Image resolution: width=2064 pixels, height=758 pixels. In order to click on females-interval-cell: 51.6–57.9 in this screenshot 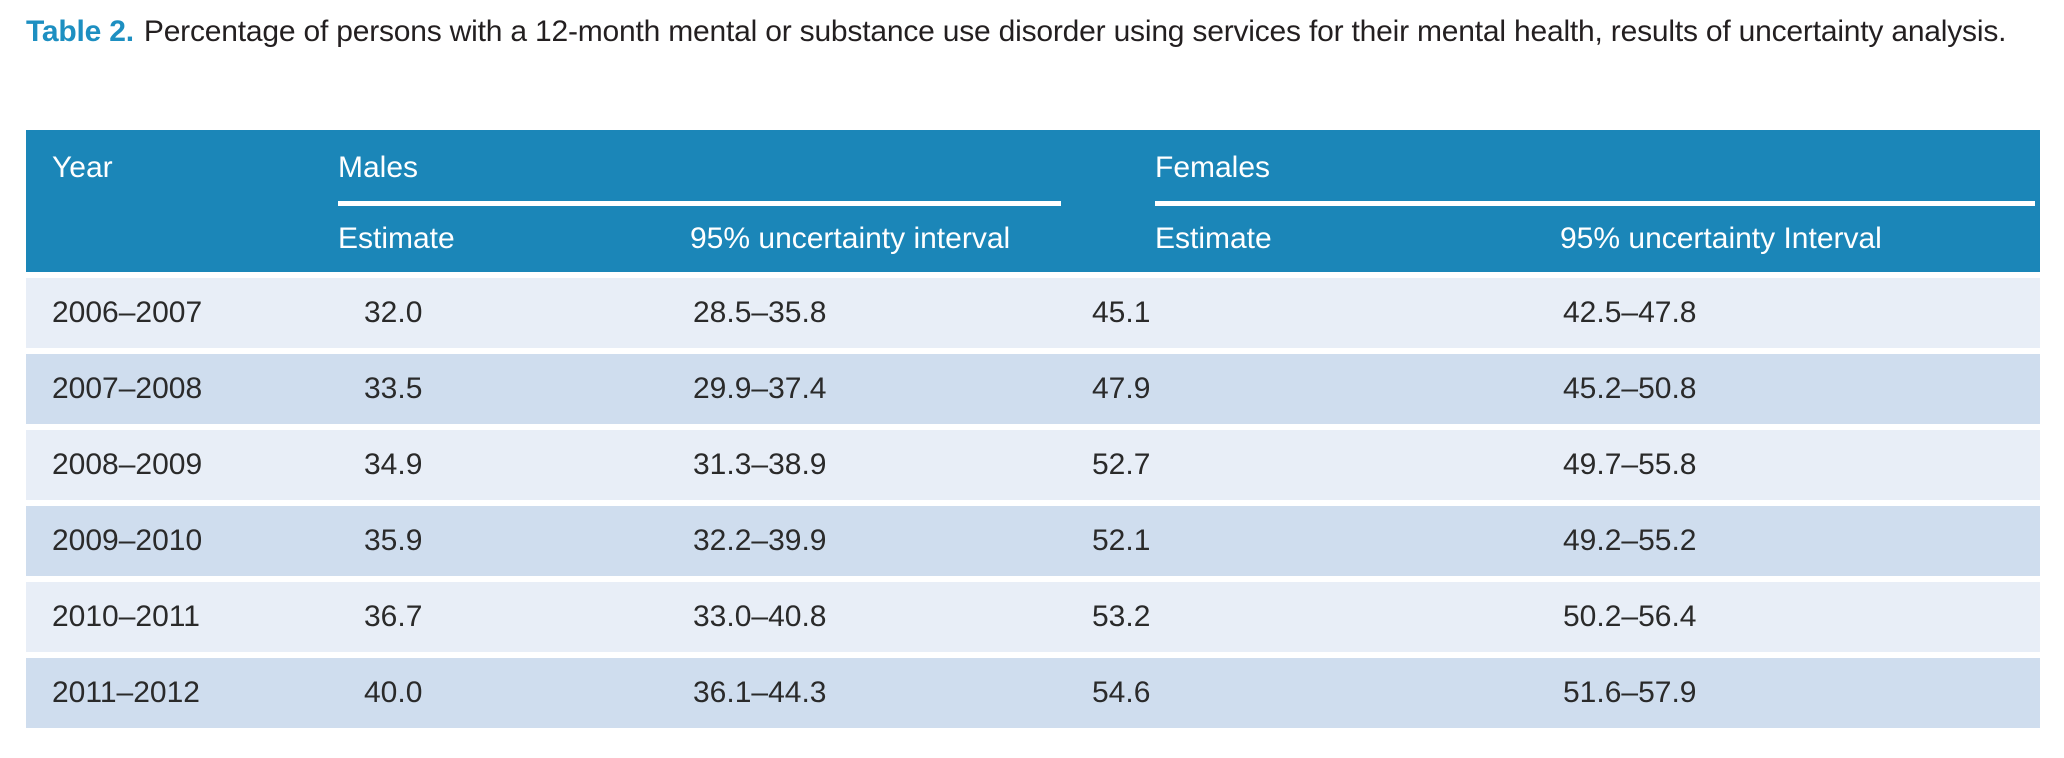, I will do `click(1630, 692)`.